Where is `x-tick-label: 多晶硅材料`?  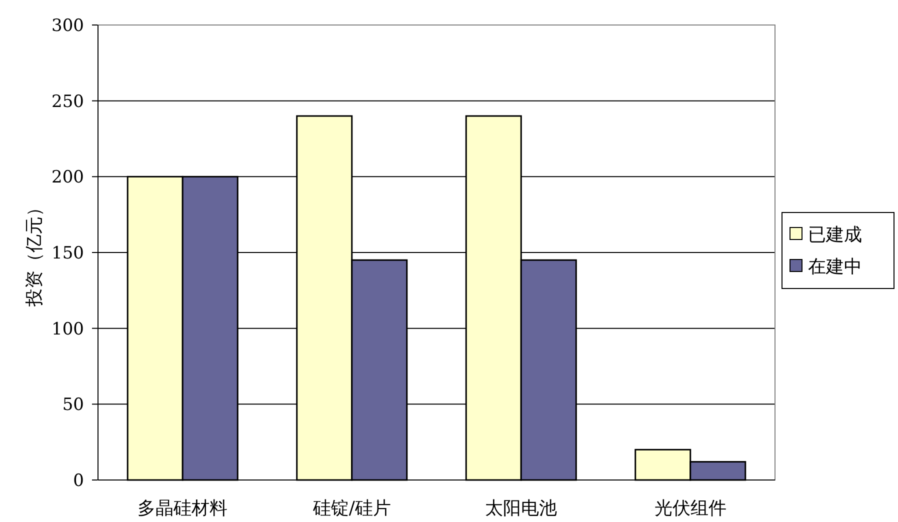 x-tick-label: 多晶硅材料 is located at coordinates (183, 508).